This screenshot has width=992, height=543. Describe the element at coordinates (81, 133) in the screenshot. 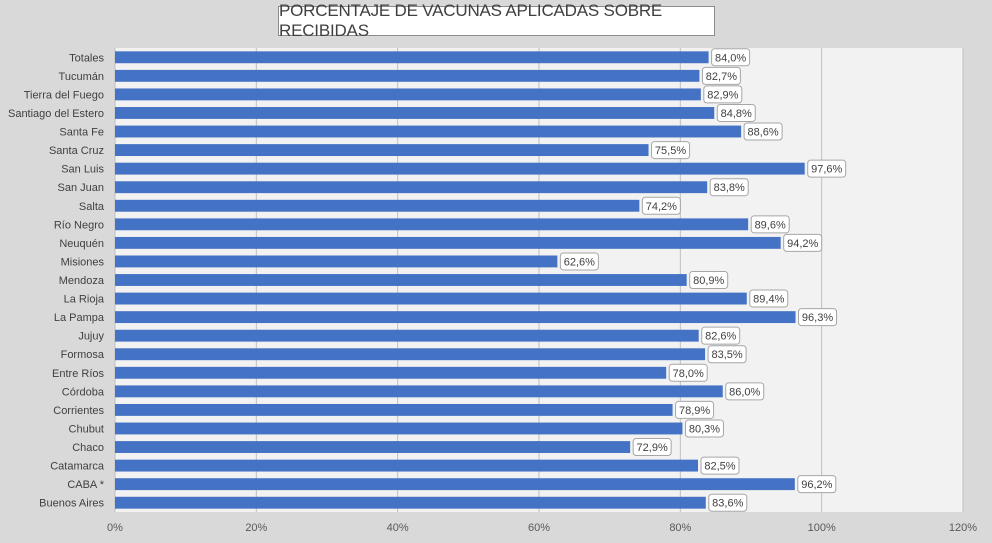

I see `category-label: Santa Fe` at that location.